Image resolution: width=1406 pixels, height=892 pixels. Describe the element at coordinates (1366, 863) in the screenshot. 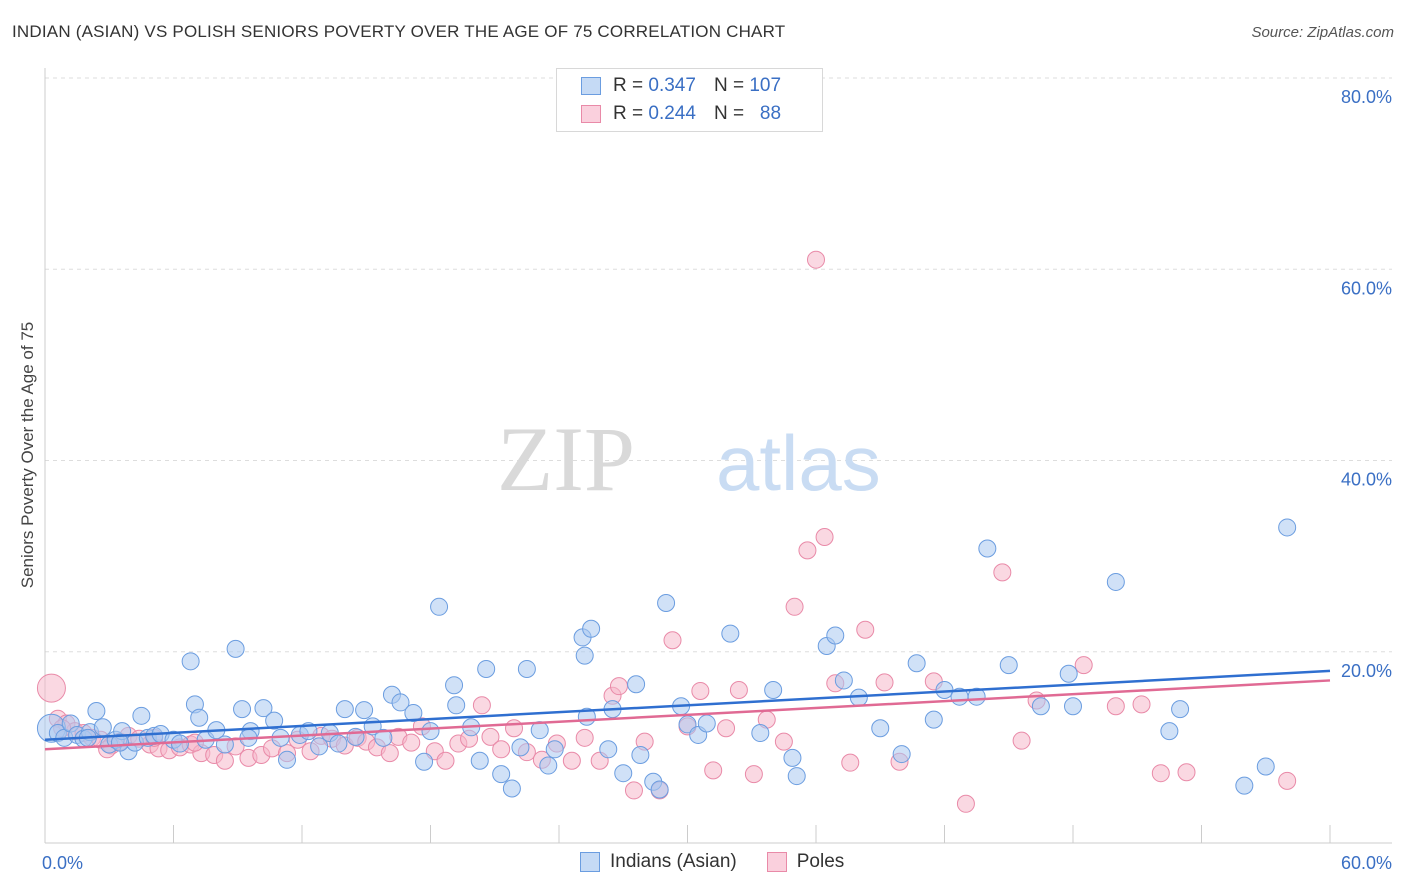

I see `x-tick-label-max: 60.0%` at that location.